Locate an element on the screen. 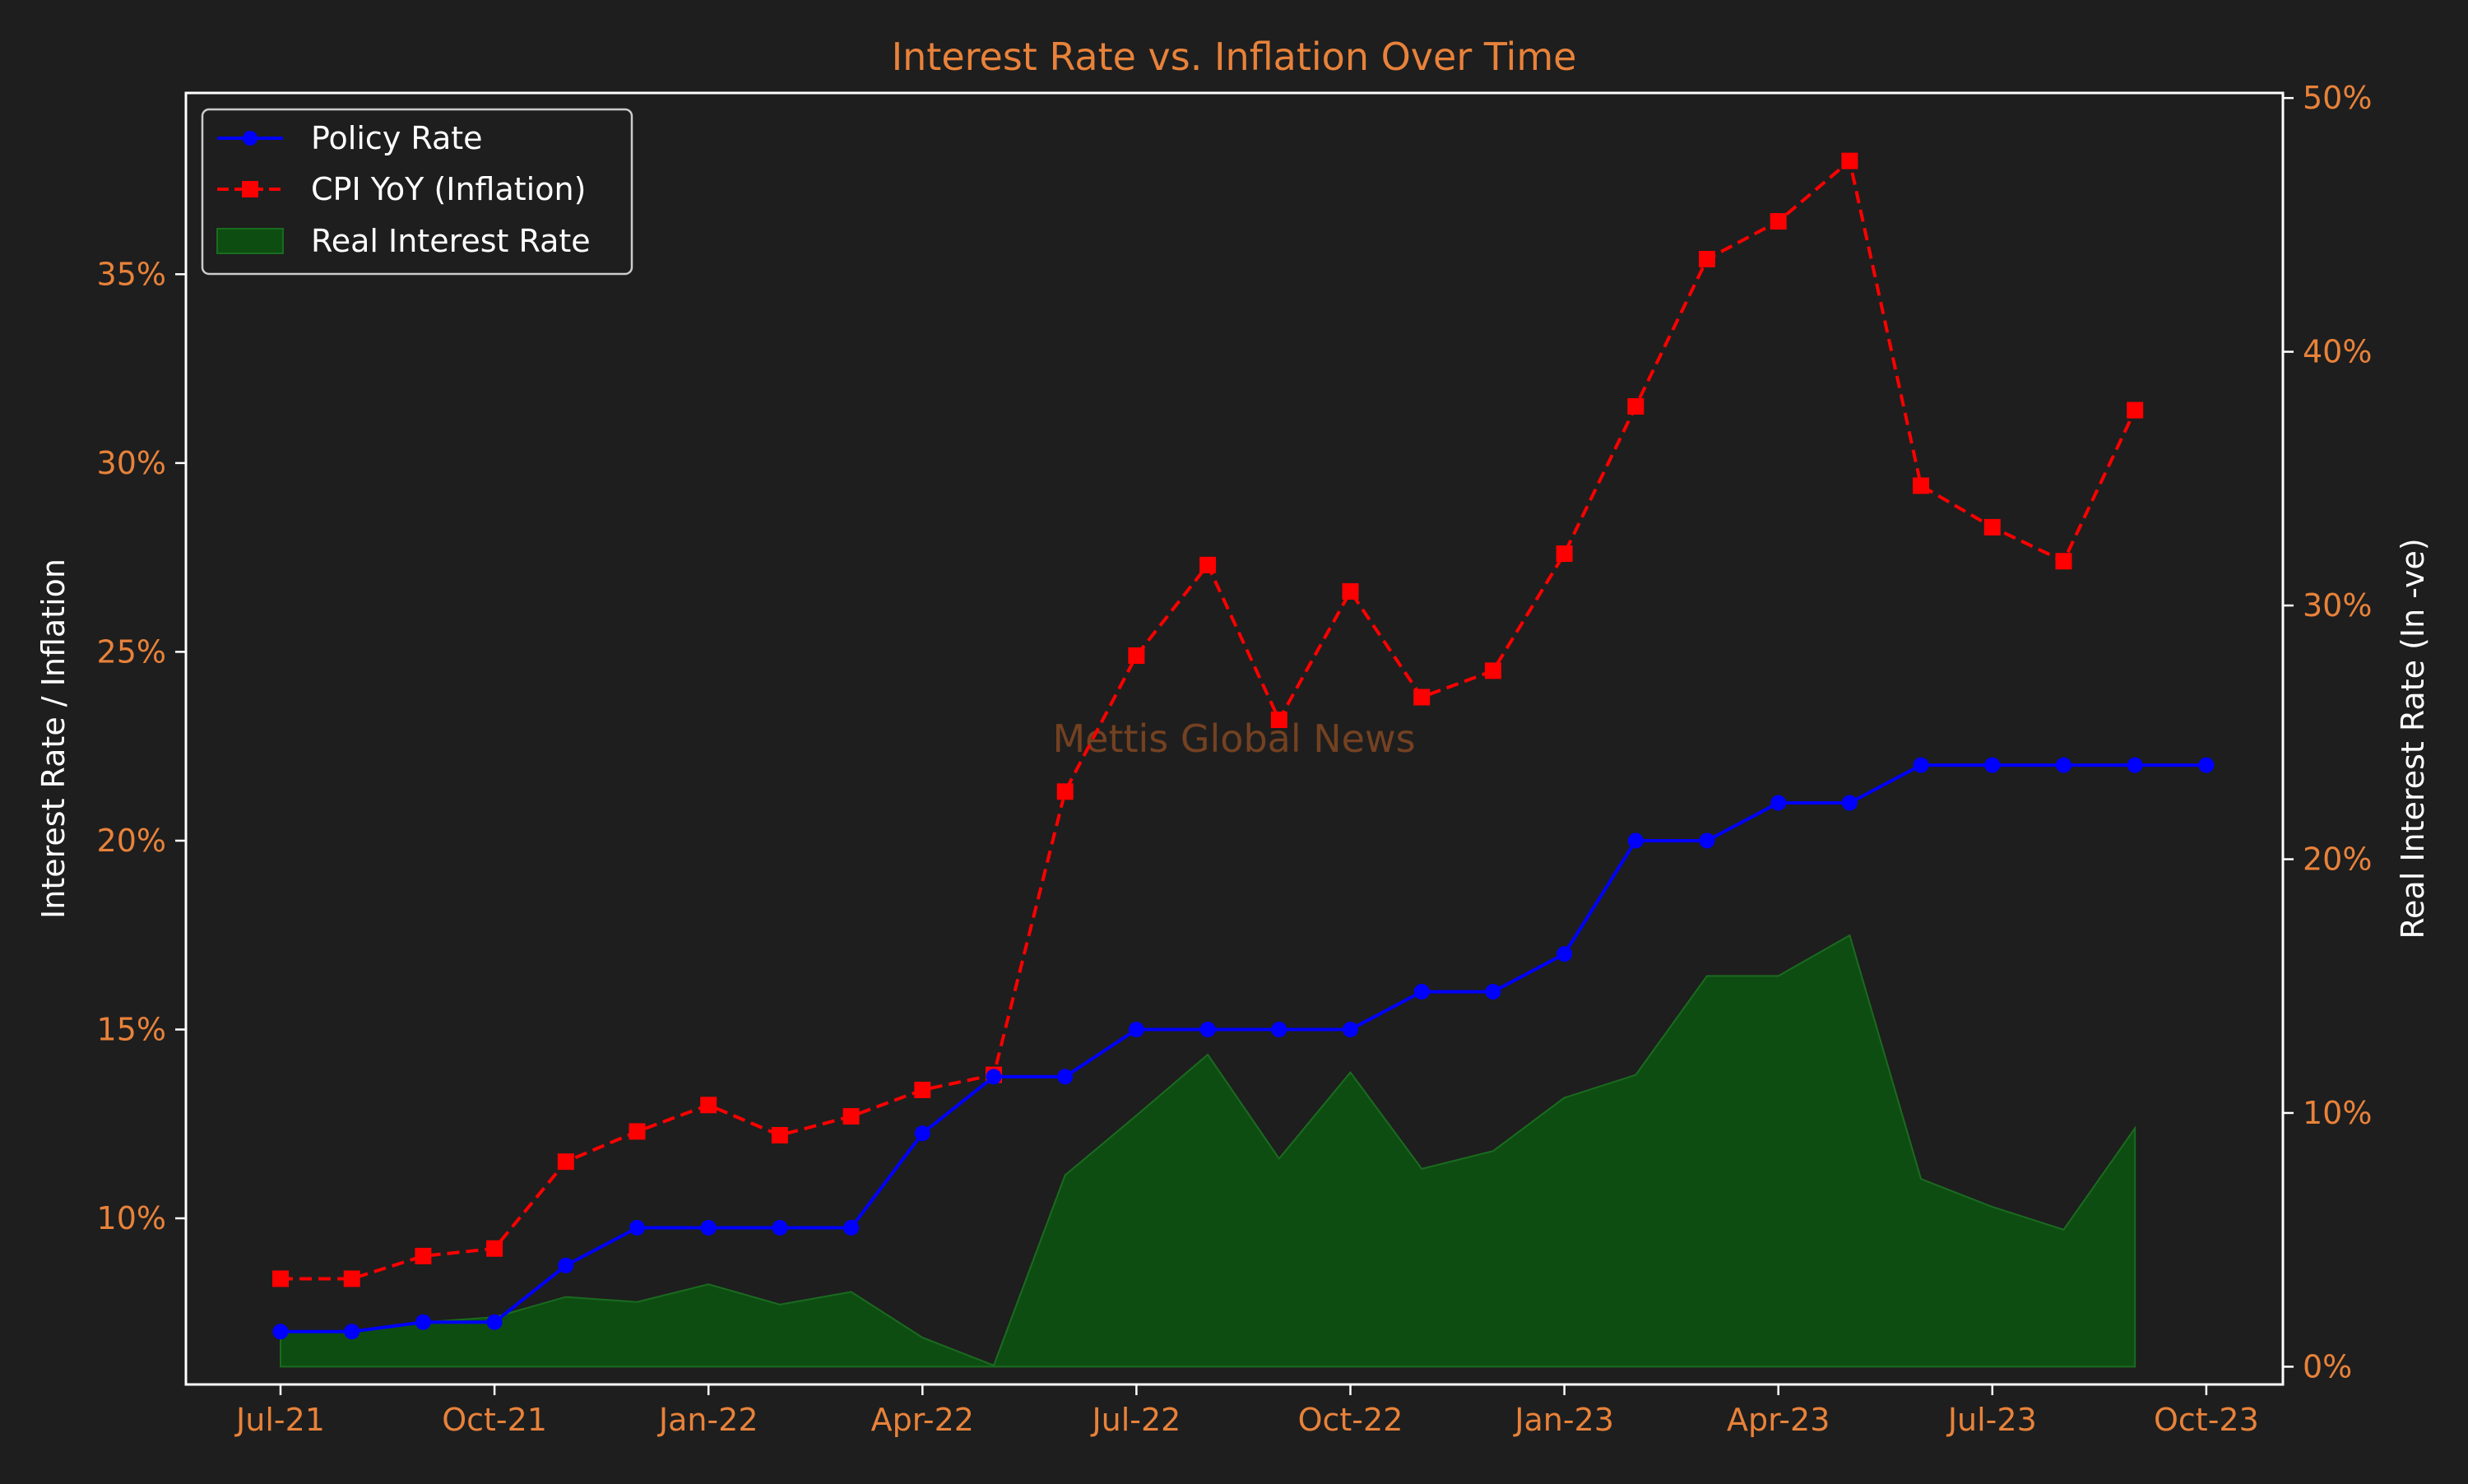 The image size is (2468, 1484). legend-item-cpi: CPI YoY (Inflation) is located at coordinates (401, 189).